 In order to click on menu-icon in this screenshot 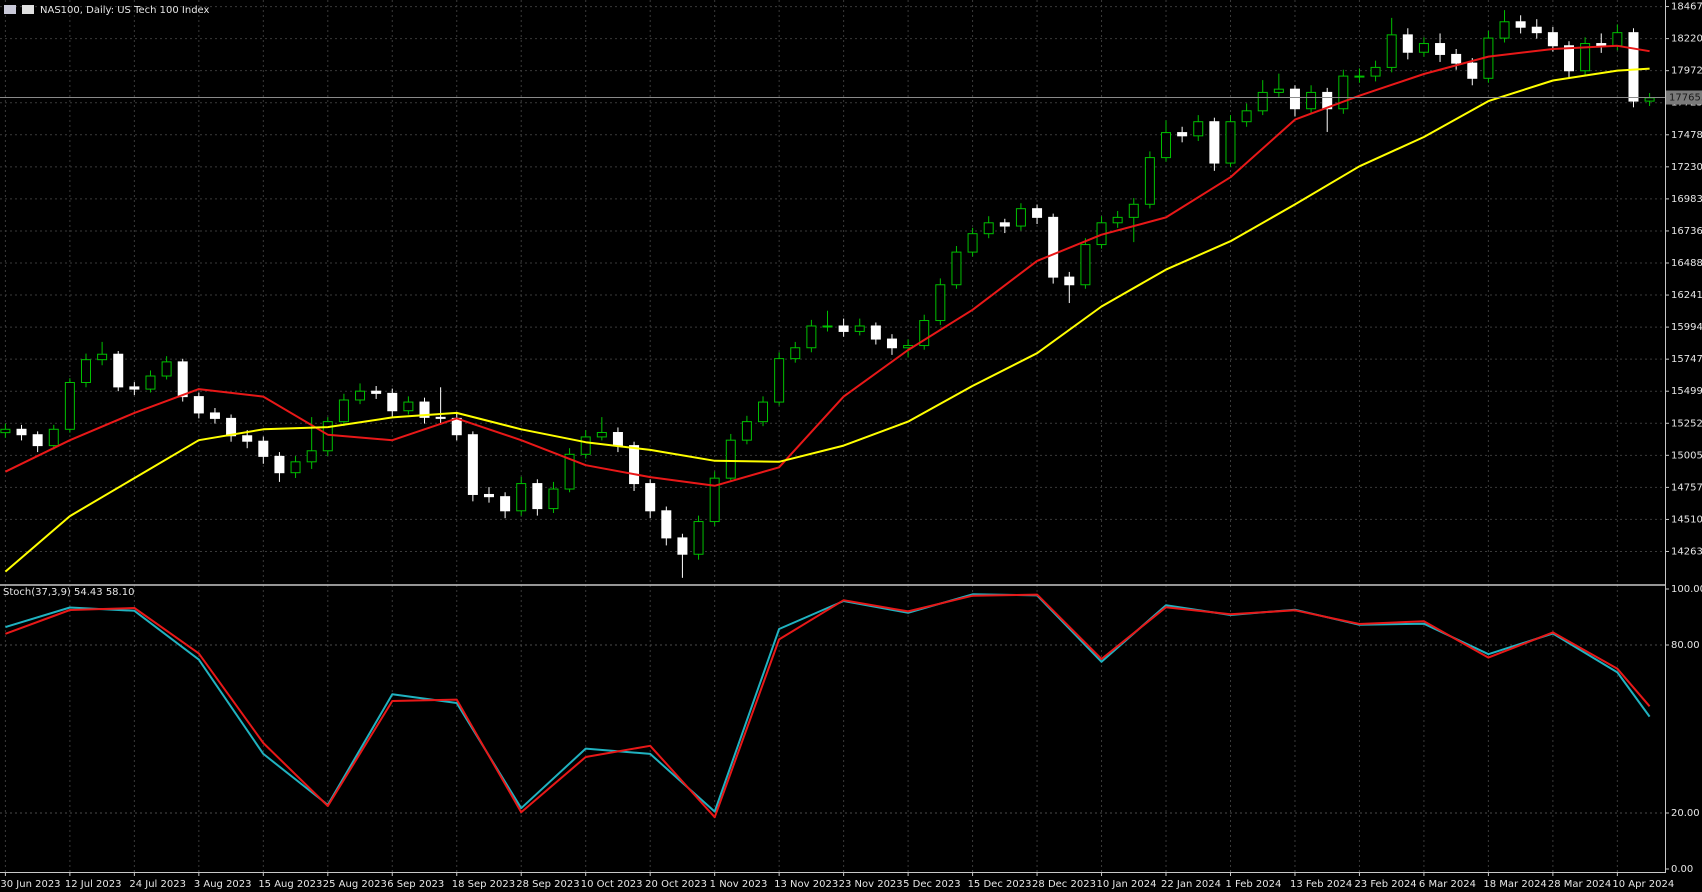, I will do `click(10, 9)`.